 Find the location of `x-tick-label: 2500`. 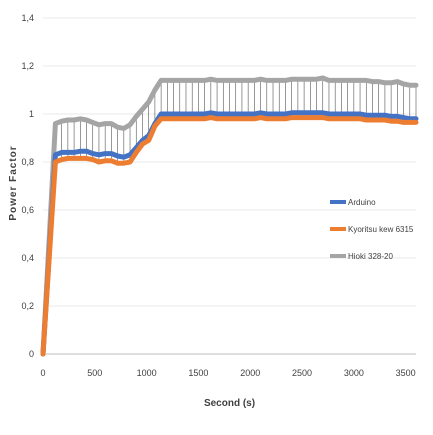

x-tick-label: 2500 is located at coordinates (302, 373).